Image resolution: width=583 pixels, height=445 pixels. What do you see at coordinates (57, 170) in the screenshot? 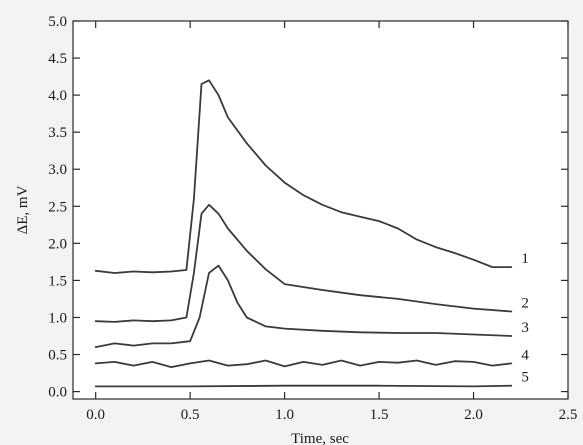
I see `y-tick-label: 3.0` at bounding box center [57, 170].